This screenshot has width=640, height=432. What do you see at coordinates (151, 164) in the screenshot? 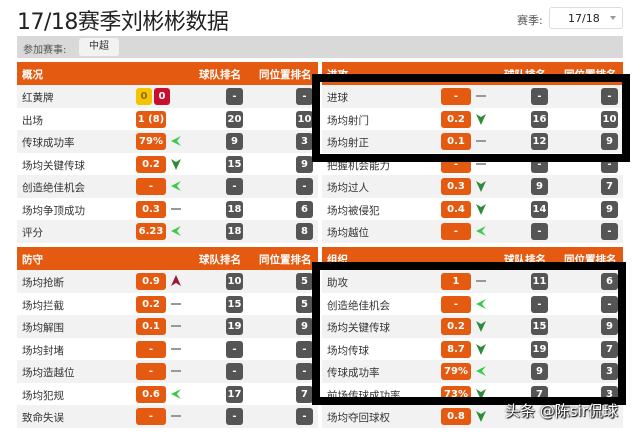
I see `stat-value: 0.2` at bounding box center [151, 164].